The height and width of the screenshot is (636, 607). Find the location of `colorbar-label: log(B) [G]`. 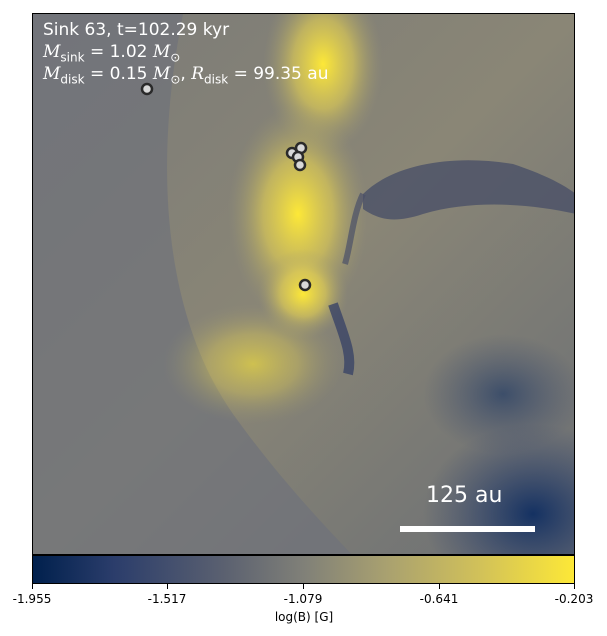

colorbar-label: log(B) [G] is located at coordinates (304, 617).